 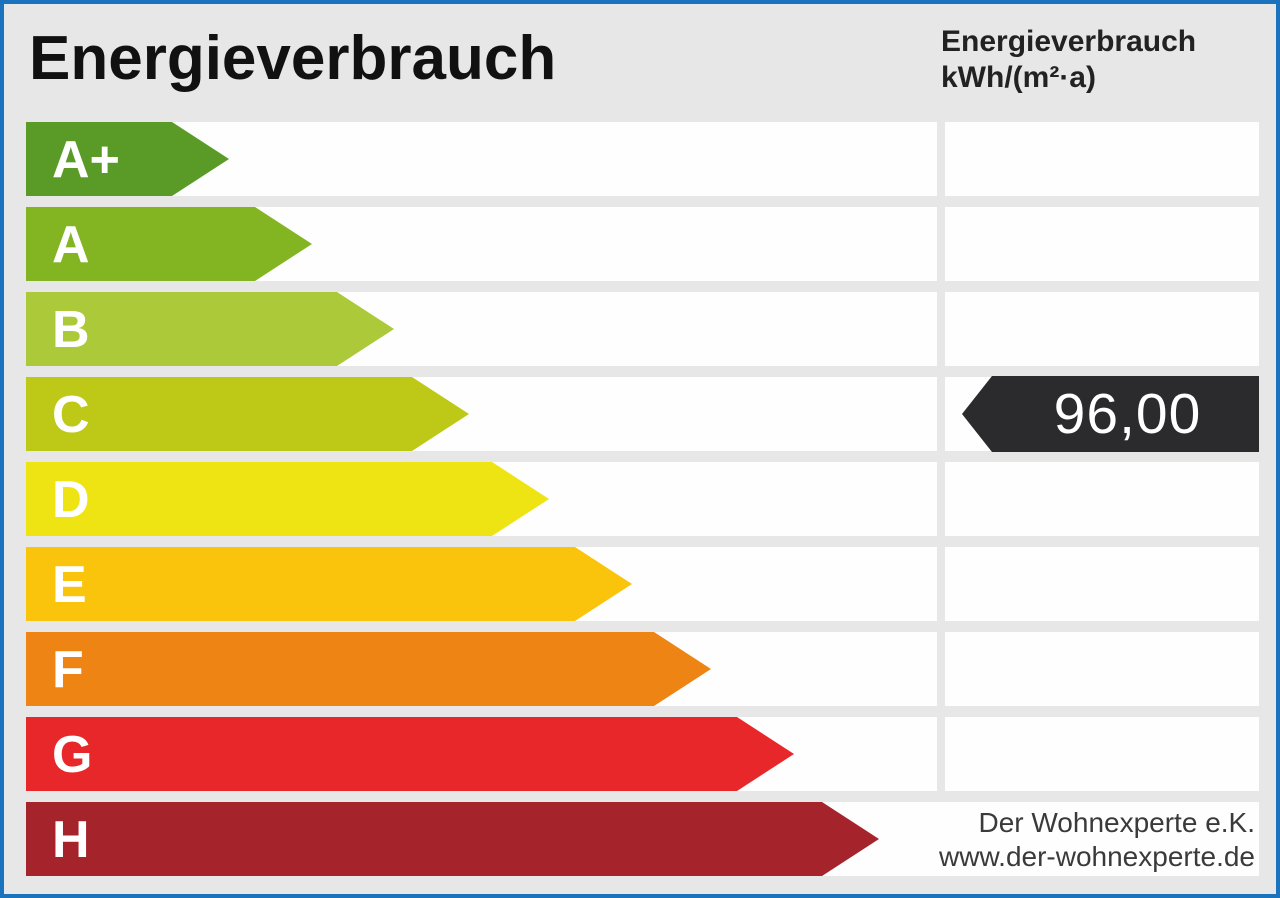 What do you see at coordinates (642, 244) in the screenshot?
I see `band-row-a: A` at bounding box center [642, 244].